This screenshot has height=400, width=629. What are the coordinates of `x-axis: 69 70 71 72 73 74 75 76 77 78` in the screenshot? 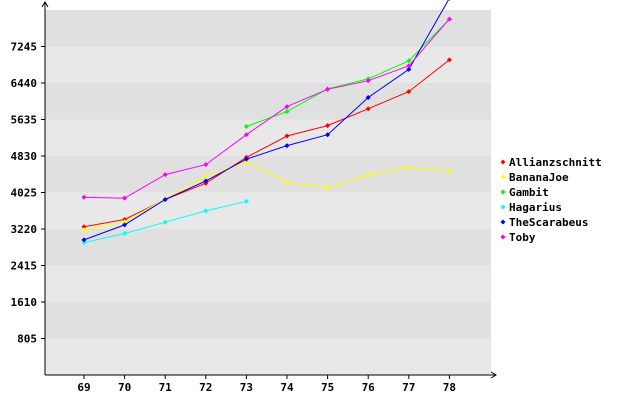 It's located at (271, 382).